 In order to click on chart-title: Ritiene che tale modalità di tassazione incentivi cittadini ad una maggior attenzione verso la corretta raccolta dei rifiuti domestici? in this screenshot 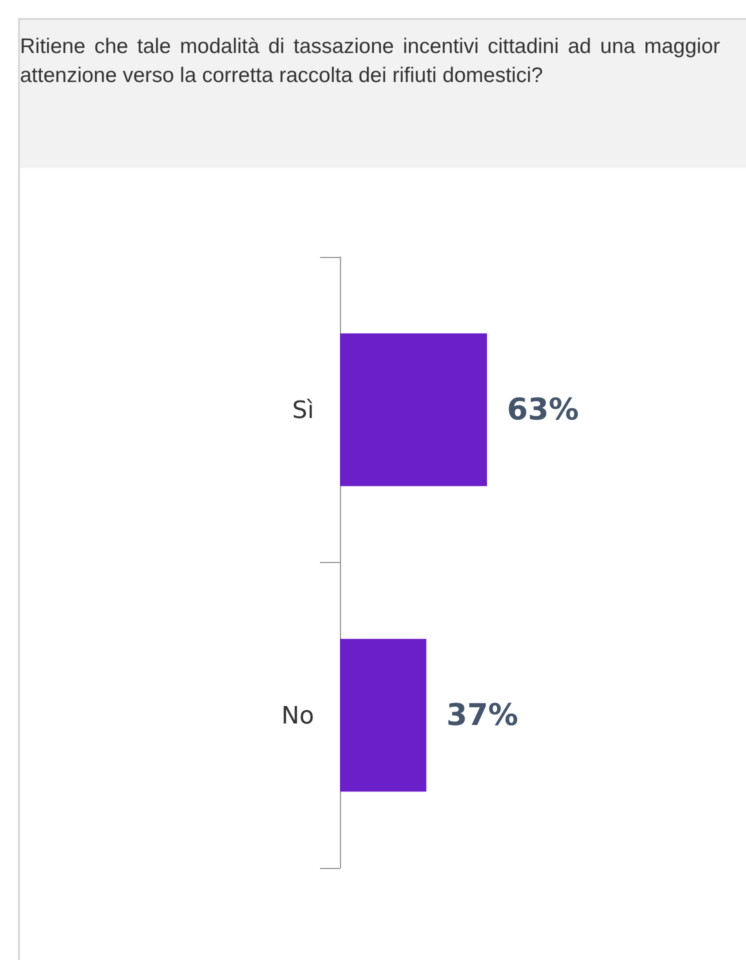, I will do `click(370, 61)`.